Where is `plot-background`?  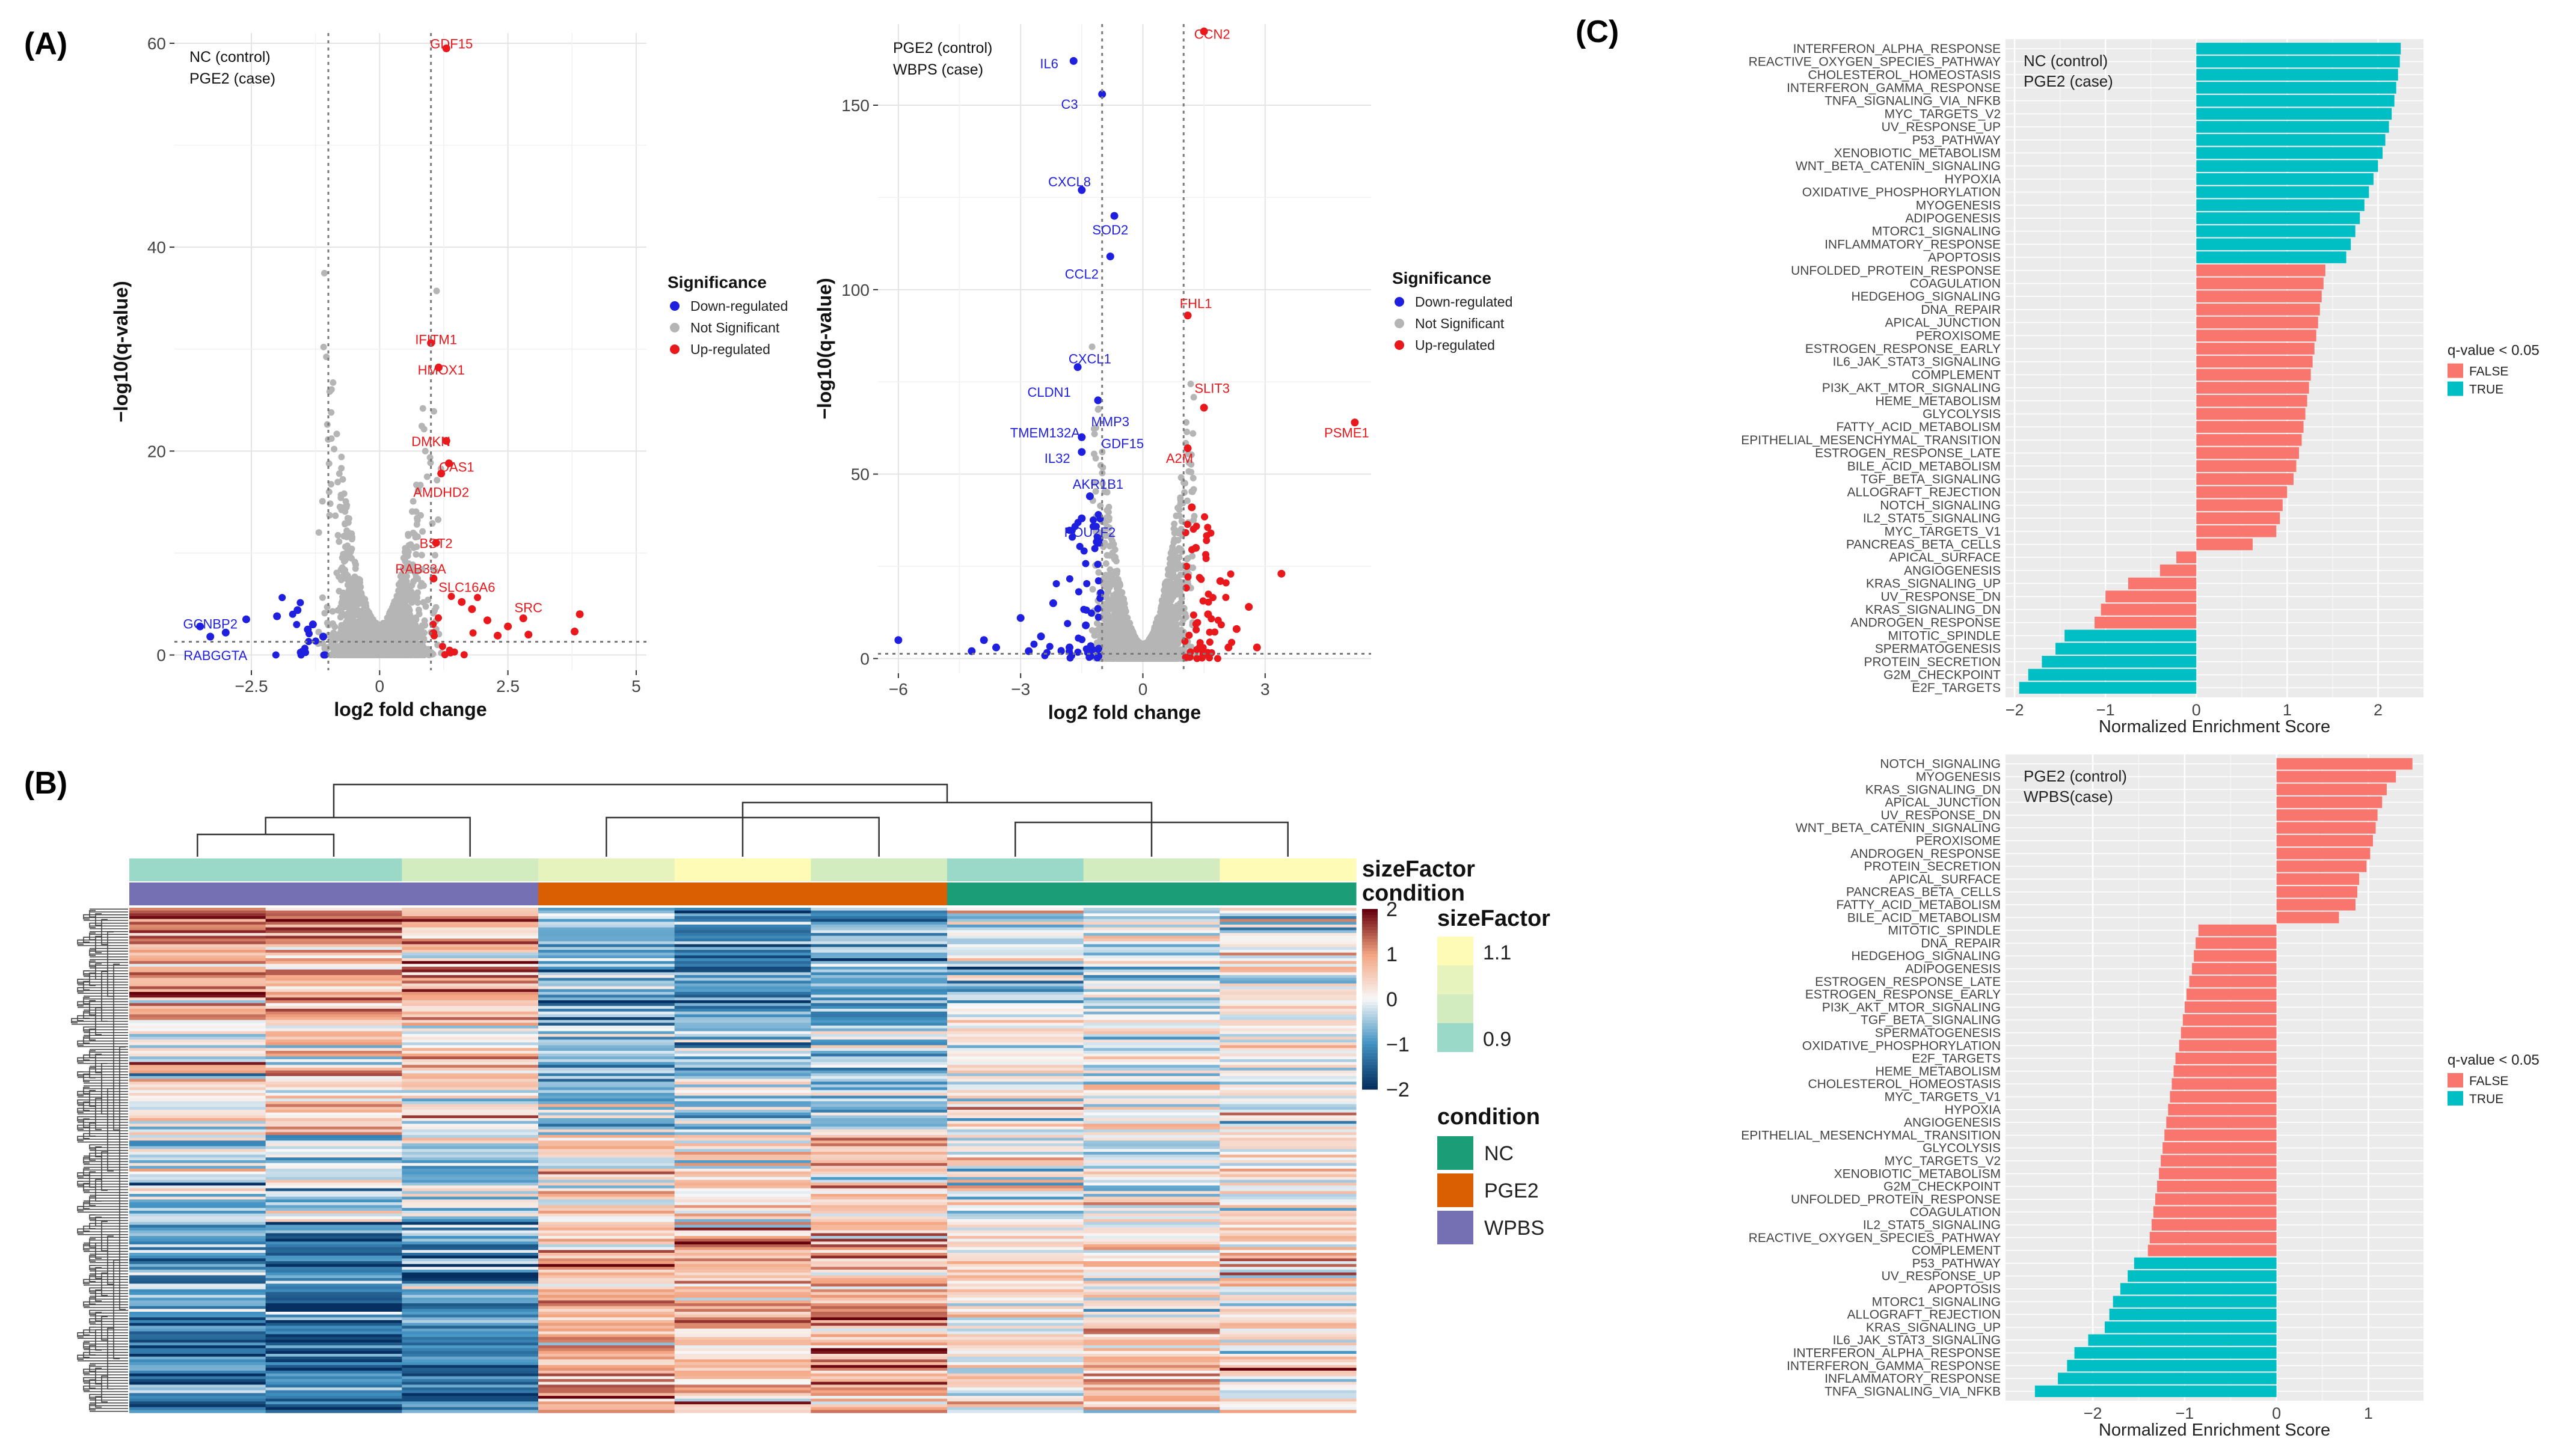 plot-background is located at coordinates (1124, 349).